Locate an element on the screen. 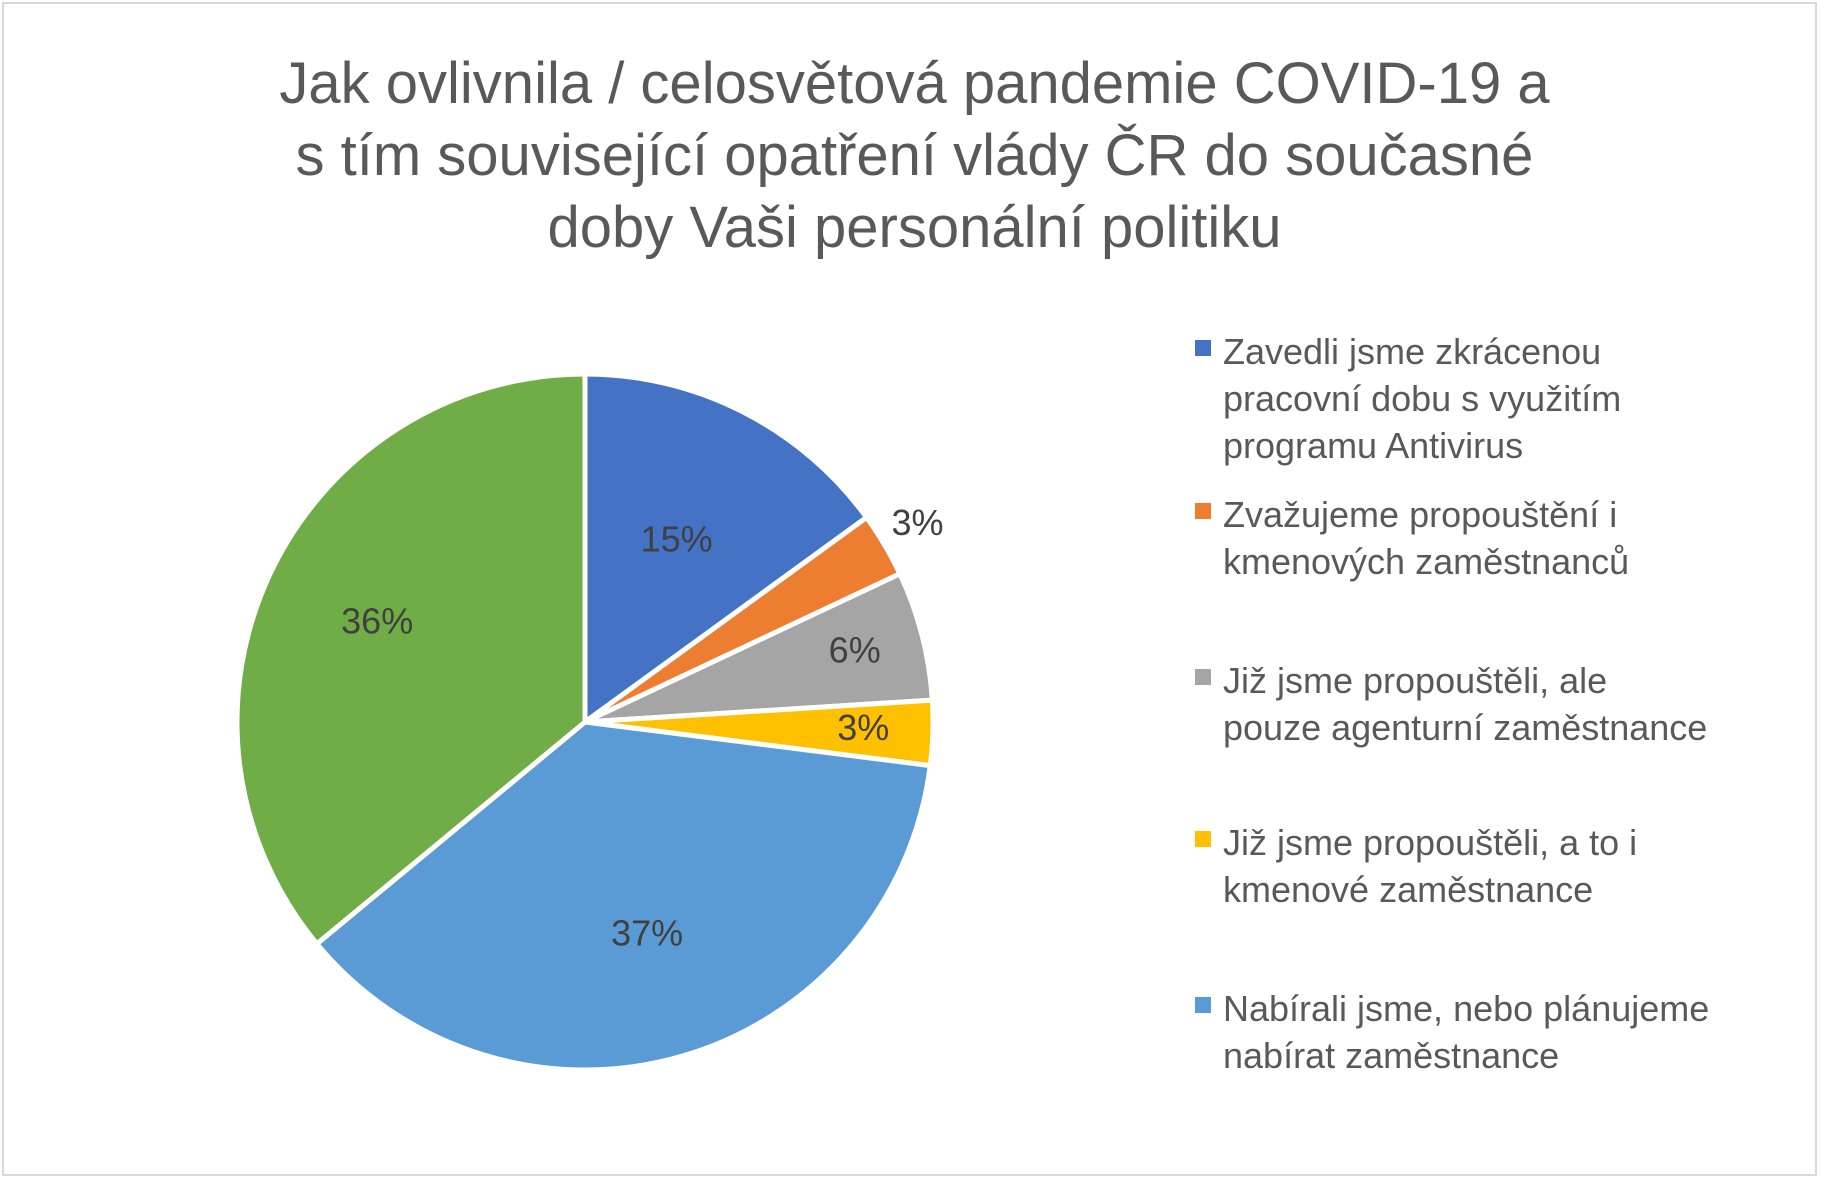 This screenshot has width=1821, height=1180. data-label-2: 3% is located at coordinates (917, 522).